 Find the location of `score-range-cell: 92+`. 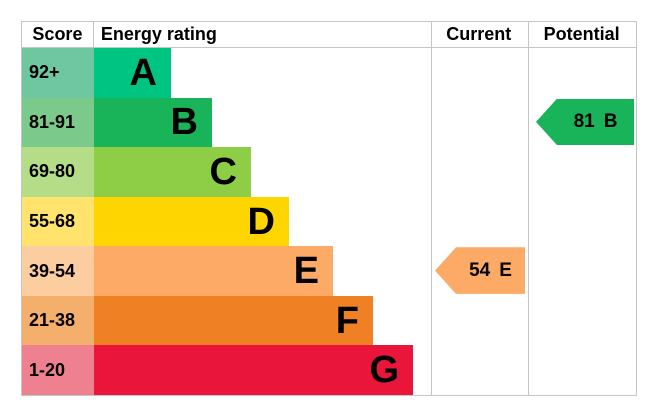

score-range-cell: 92+ is located at coordinates (58, 73).